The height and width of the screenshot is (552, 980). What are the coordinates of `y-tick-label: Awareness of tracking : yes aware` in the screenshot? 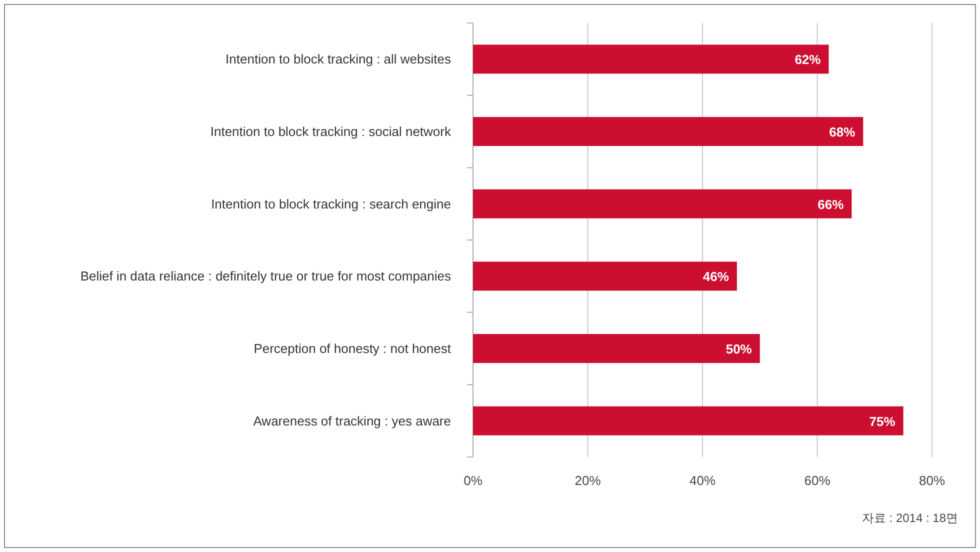 It's located at (352, 420).